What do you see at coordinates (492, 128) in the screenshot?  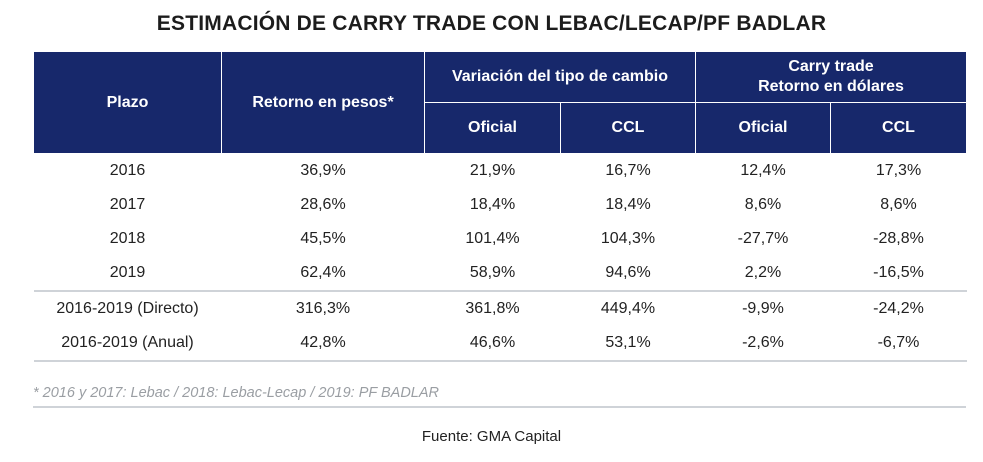 I see `header-variacion-oficial: Oficial` at bounding box center [492, 128].